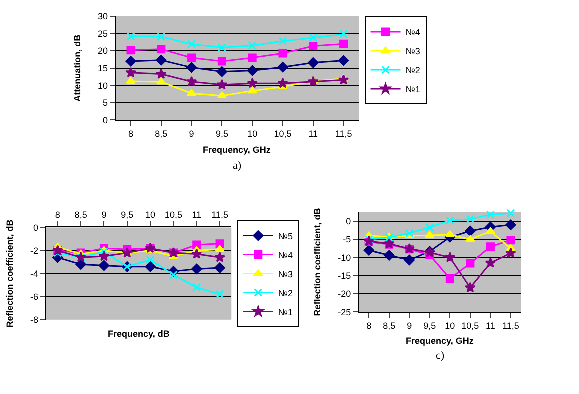 The height and width of the screenshot is (394, 579). What do you see at coordinates (345, 312) in the screenshot?
I see `y-tick-label: -25` at bounding box center [345, 312].